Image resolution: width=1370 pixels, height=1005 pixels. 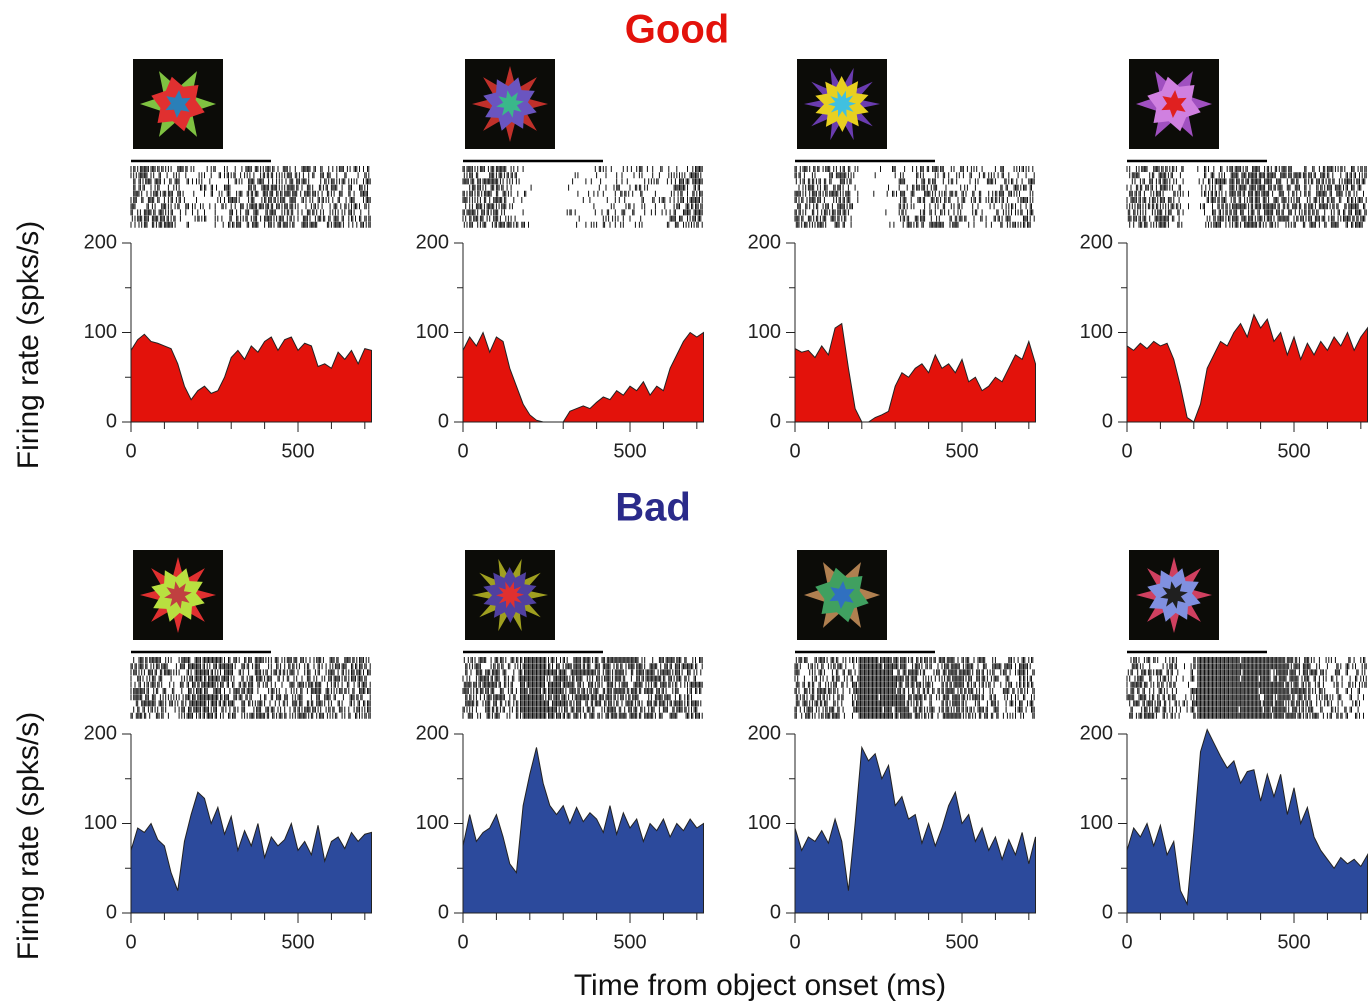 What do you see at coordinates (677, 30) in the screenshot?
I see `group-title: Good` at bounding box center [677, 30].